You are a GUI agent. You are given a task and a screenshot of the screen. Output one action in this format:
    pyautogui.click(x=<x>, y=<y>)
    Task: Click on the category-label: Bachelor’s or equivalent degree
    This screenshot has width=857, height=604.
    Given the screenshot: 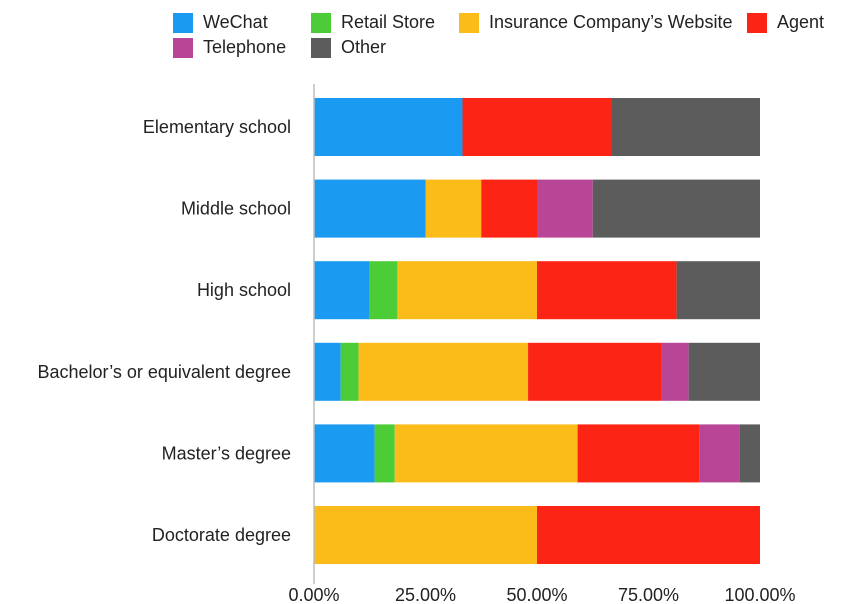 What is the action you would take?
    pyautogui.click(x=164, y=372)
    